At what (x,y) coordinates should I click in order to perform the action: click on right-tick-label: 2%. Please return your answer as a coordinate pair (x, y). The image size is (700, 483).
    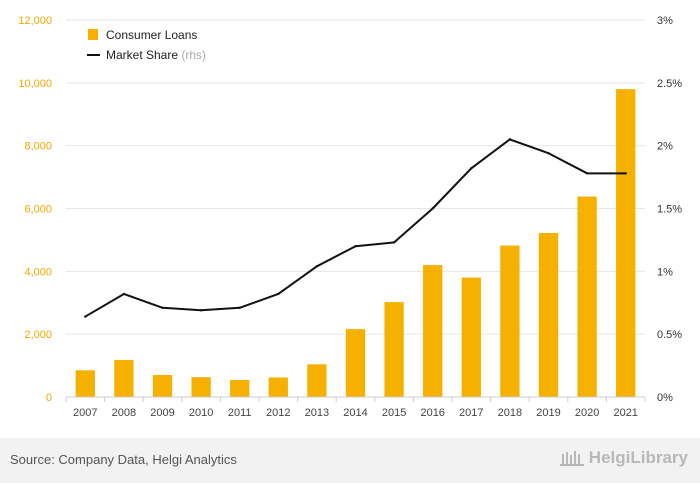
    Looking at the image, I should click on (665, 147).